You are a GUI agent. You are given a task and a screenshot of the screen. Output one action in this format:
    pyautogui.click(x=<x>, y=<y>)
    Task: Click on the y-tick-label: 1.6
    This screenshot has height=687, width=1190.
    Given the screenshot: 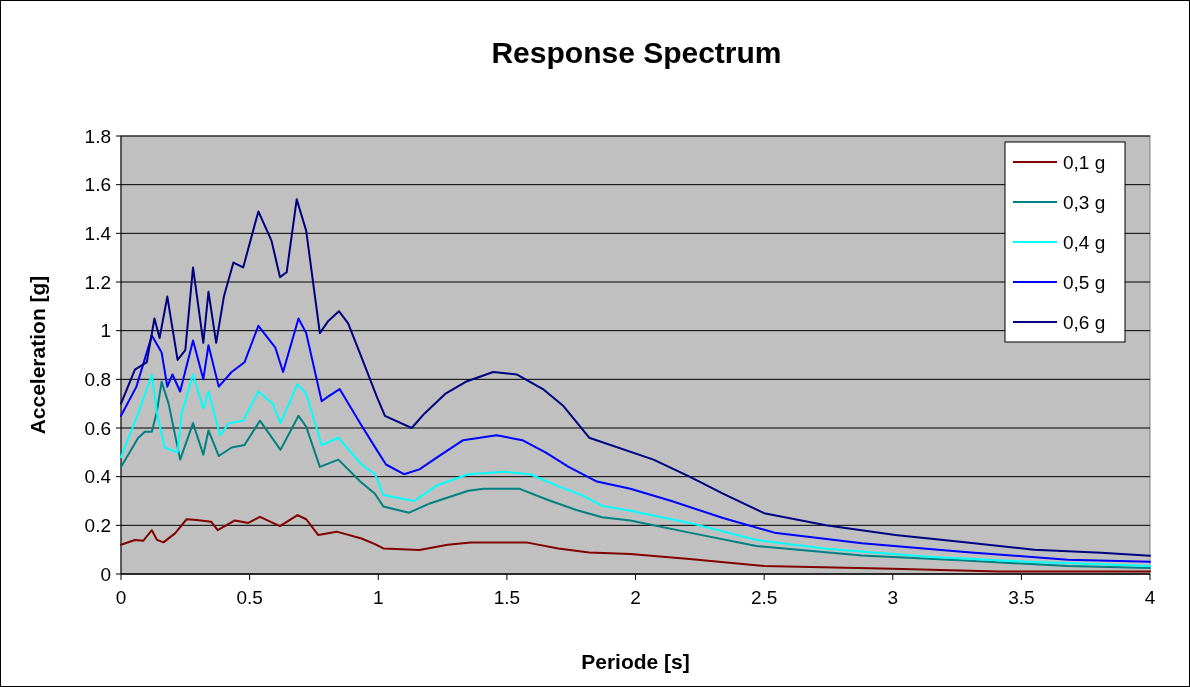 What is the action you would take?
    pyautogui.click(x=97, y=185)
    